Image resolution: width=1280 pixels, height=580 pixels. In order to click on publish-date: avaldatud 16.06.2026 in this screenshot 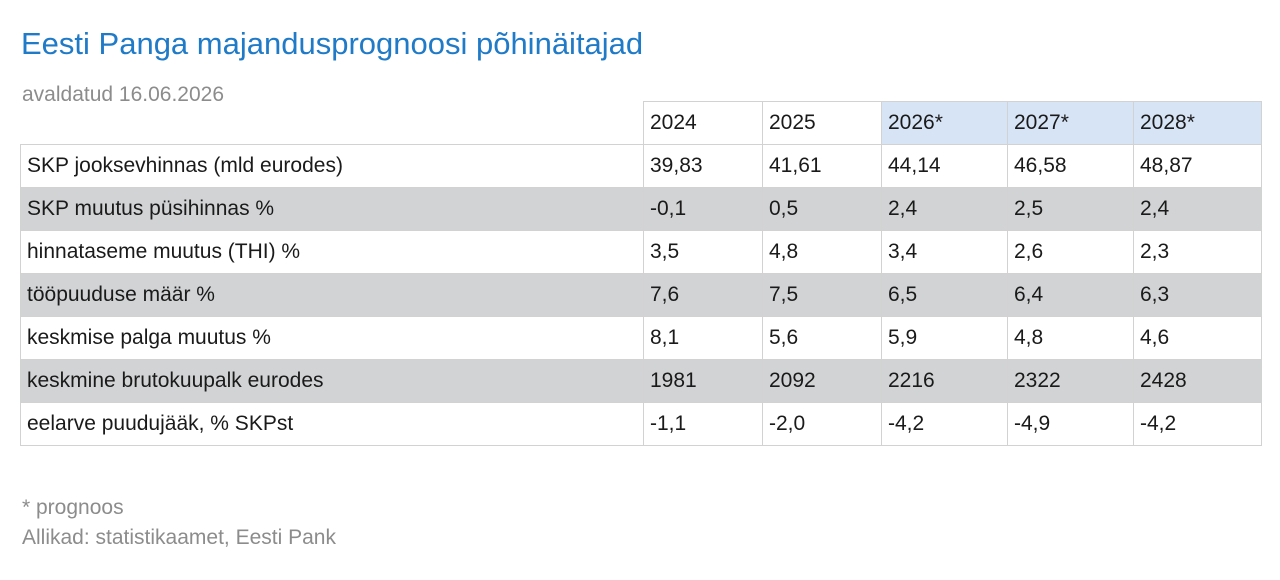, I will do `click(123, 94)`.